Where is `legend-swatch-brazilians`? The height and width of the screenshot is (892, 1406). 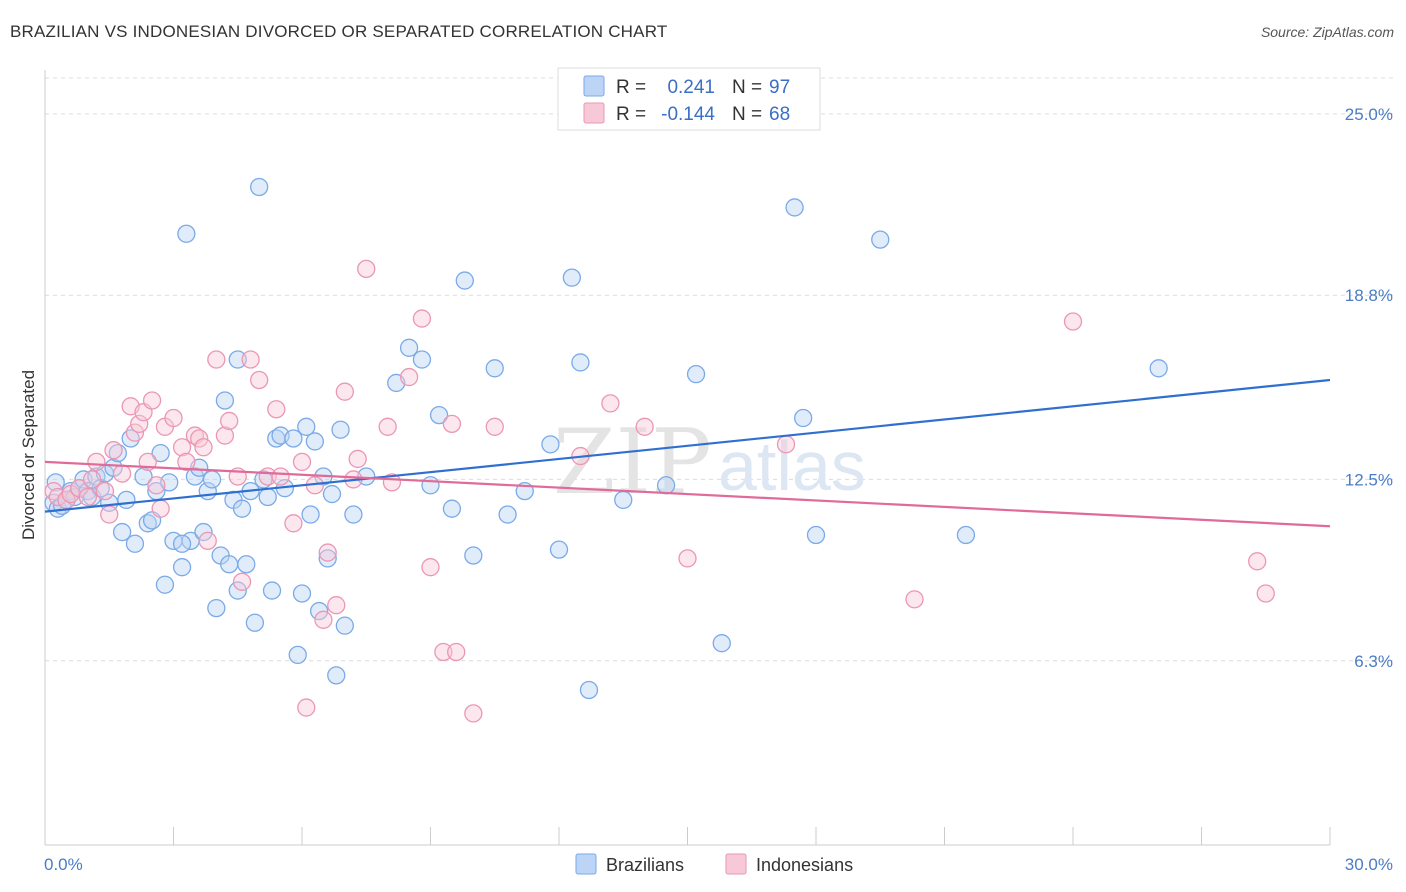
legend-swatch-brazilians is located at coordinates (594, 86).